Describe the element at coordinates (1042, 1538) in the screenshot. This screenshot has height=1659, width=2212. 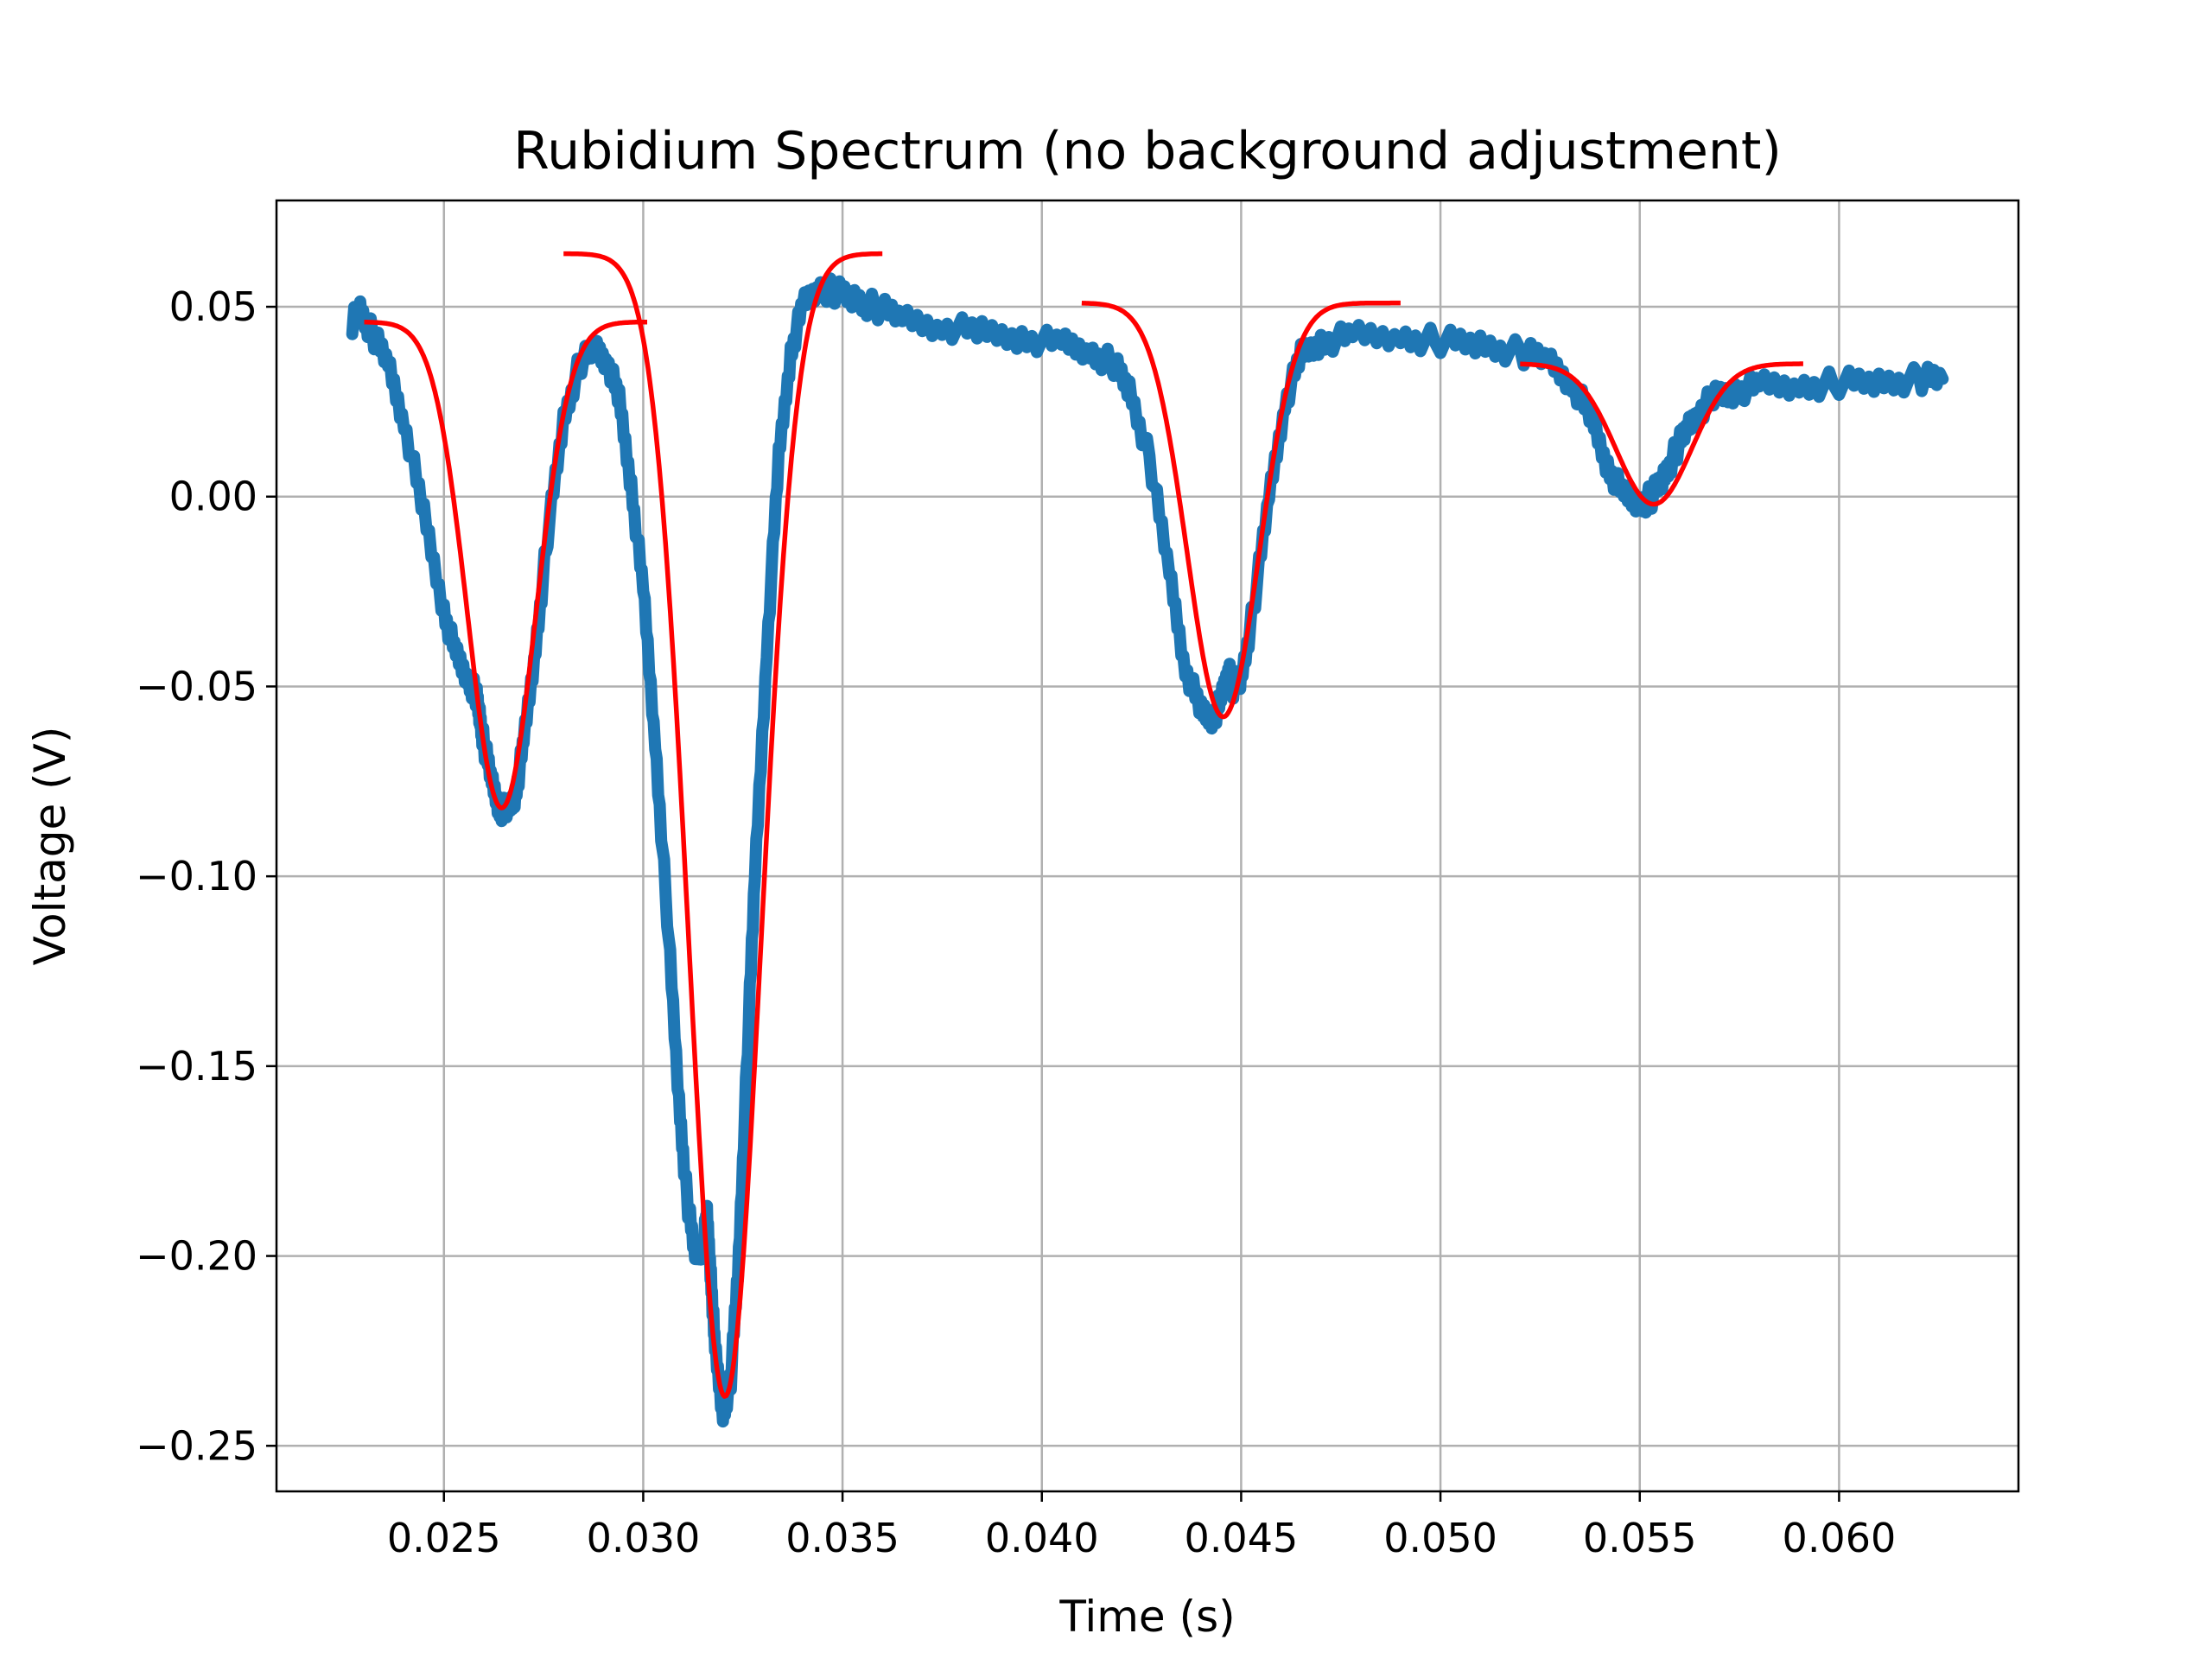
I see `x-tick-label: 0.040` at that location.